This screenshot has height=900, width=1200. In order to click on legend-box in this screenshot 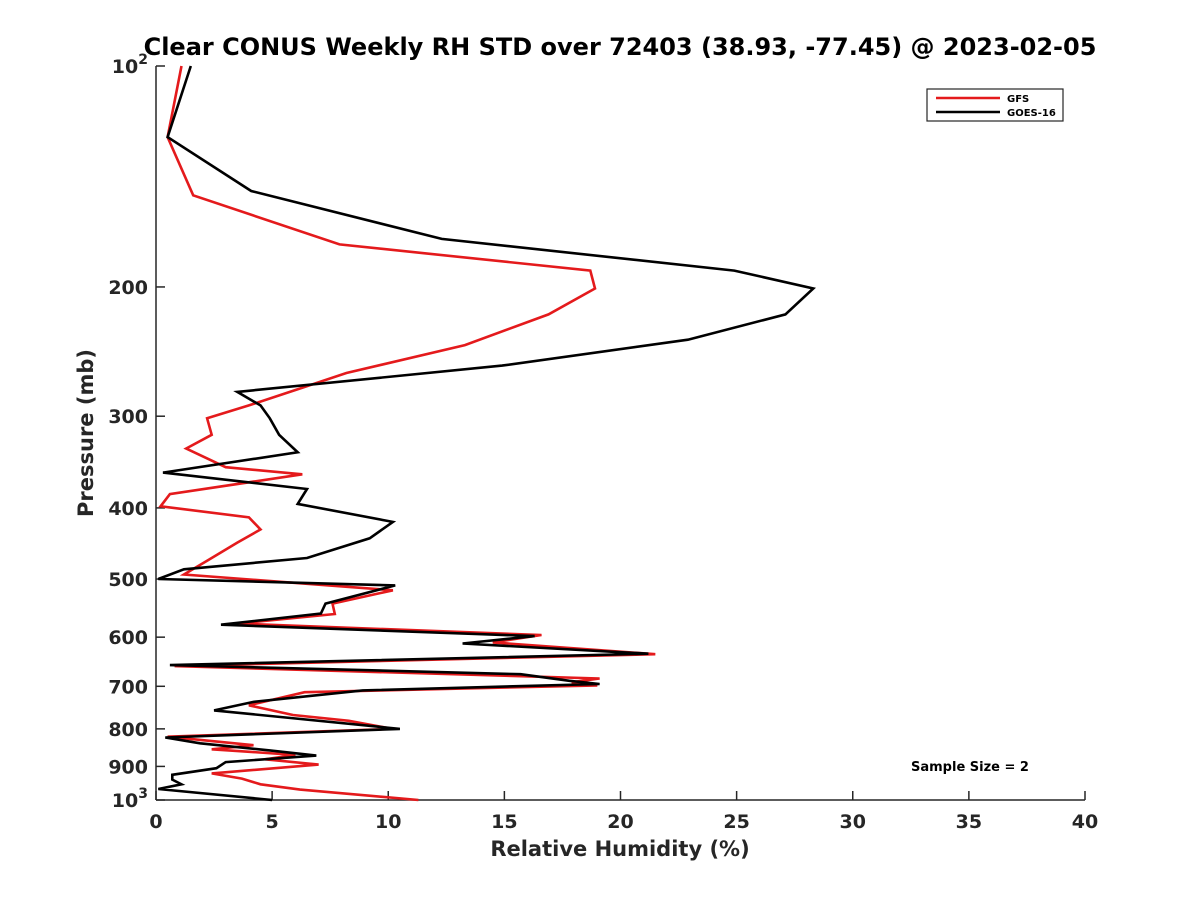, I will do `click(995, 105)`.